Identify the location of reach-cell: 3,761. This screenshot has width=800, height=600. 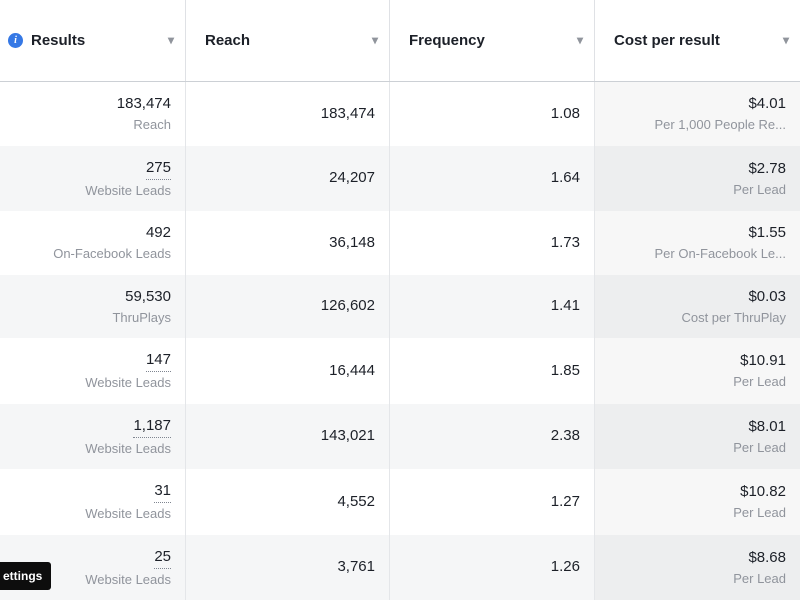
(288, 567).